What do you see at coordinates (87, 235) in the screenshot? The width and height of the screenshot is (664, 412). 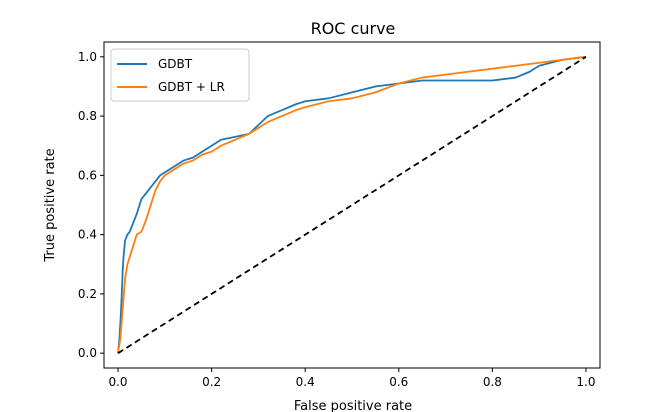 I see `y-tick-label: 0.4` at bounding box center [87, 235].